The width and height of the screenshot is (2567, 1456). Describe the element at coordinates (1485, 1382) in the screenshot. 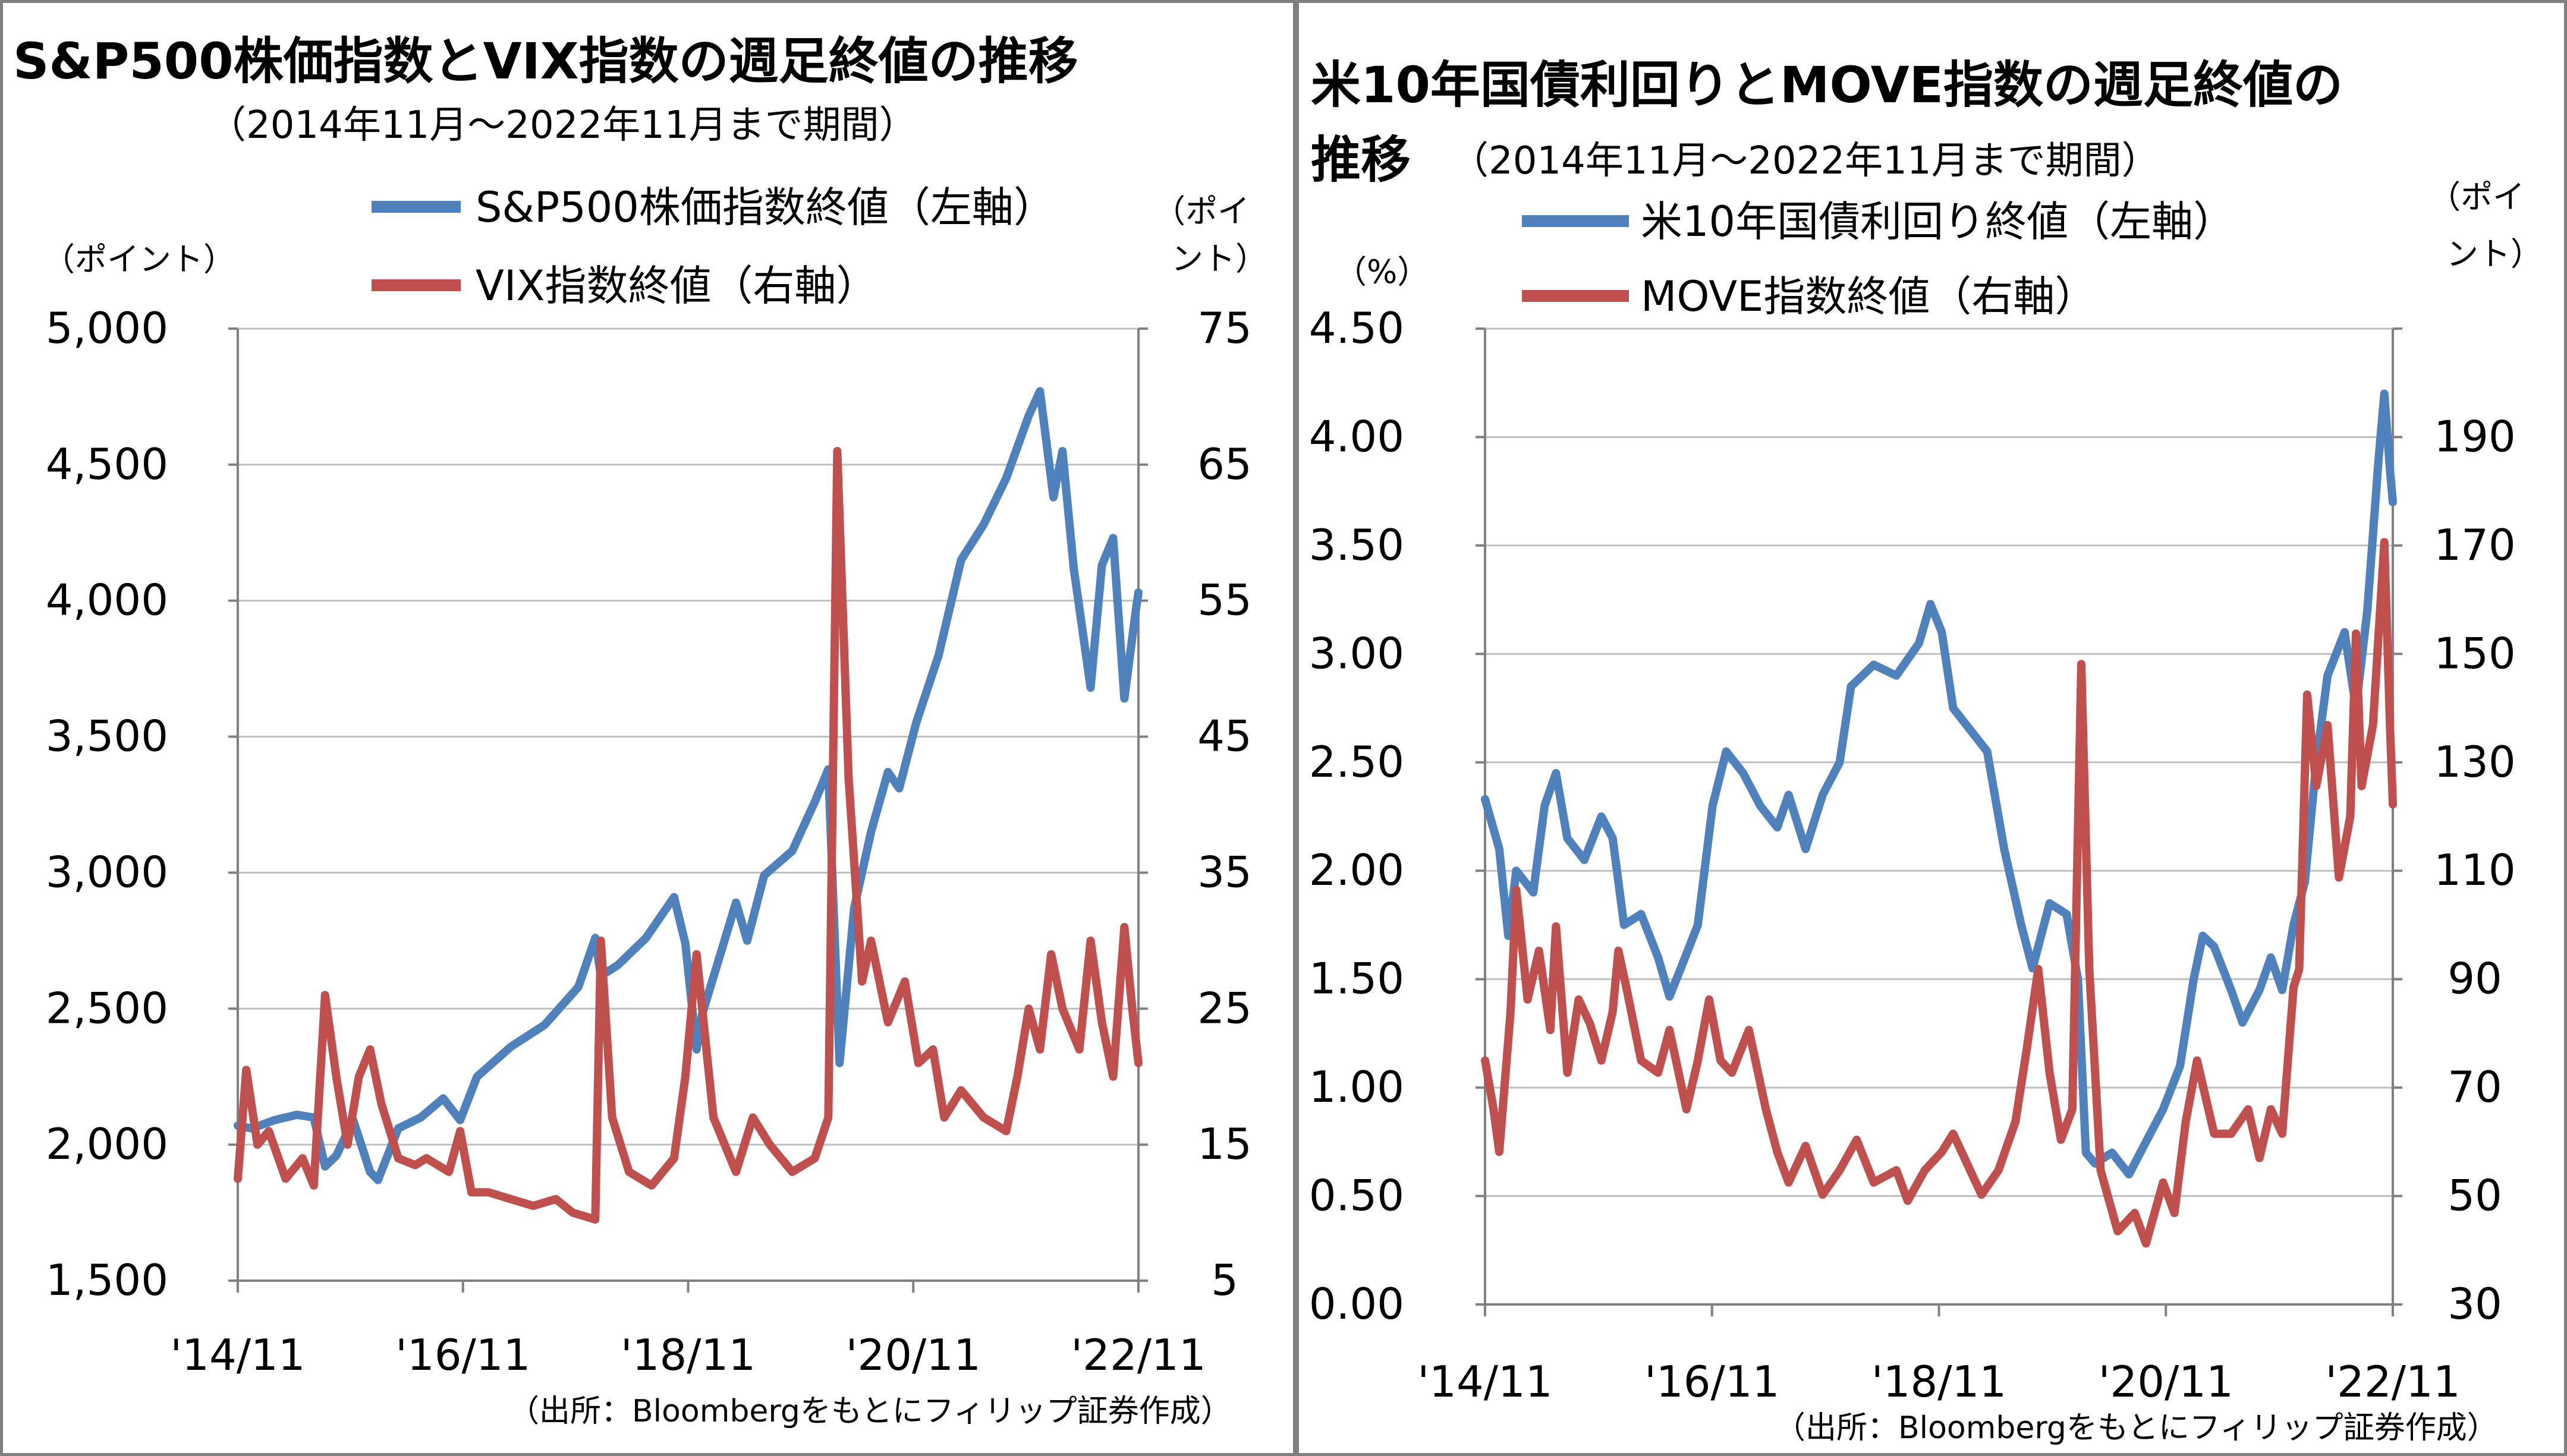

I see `chart2-x-tick-label: '14/11` at that location.